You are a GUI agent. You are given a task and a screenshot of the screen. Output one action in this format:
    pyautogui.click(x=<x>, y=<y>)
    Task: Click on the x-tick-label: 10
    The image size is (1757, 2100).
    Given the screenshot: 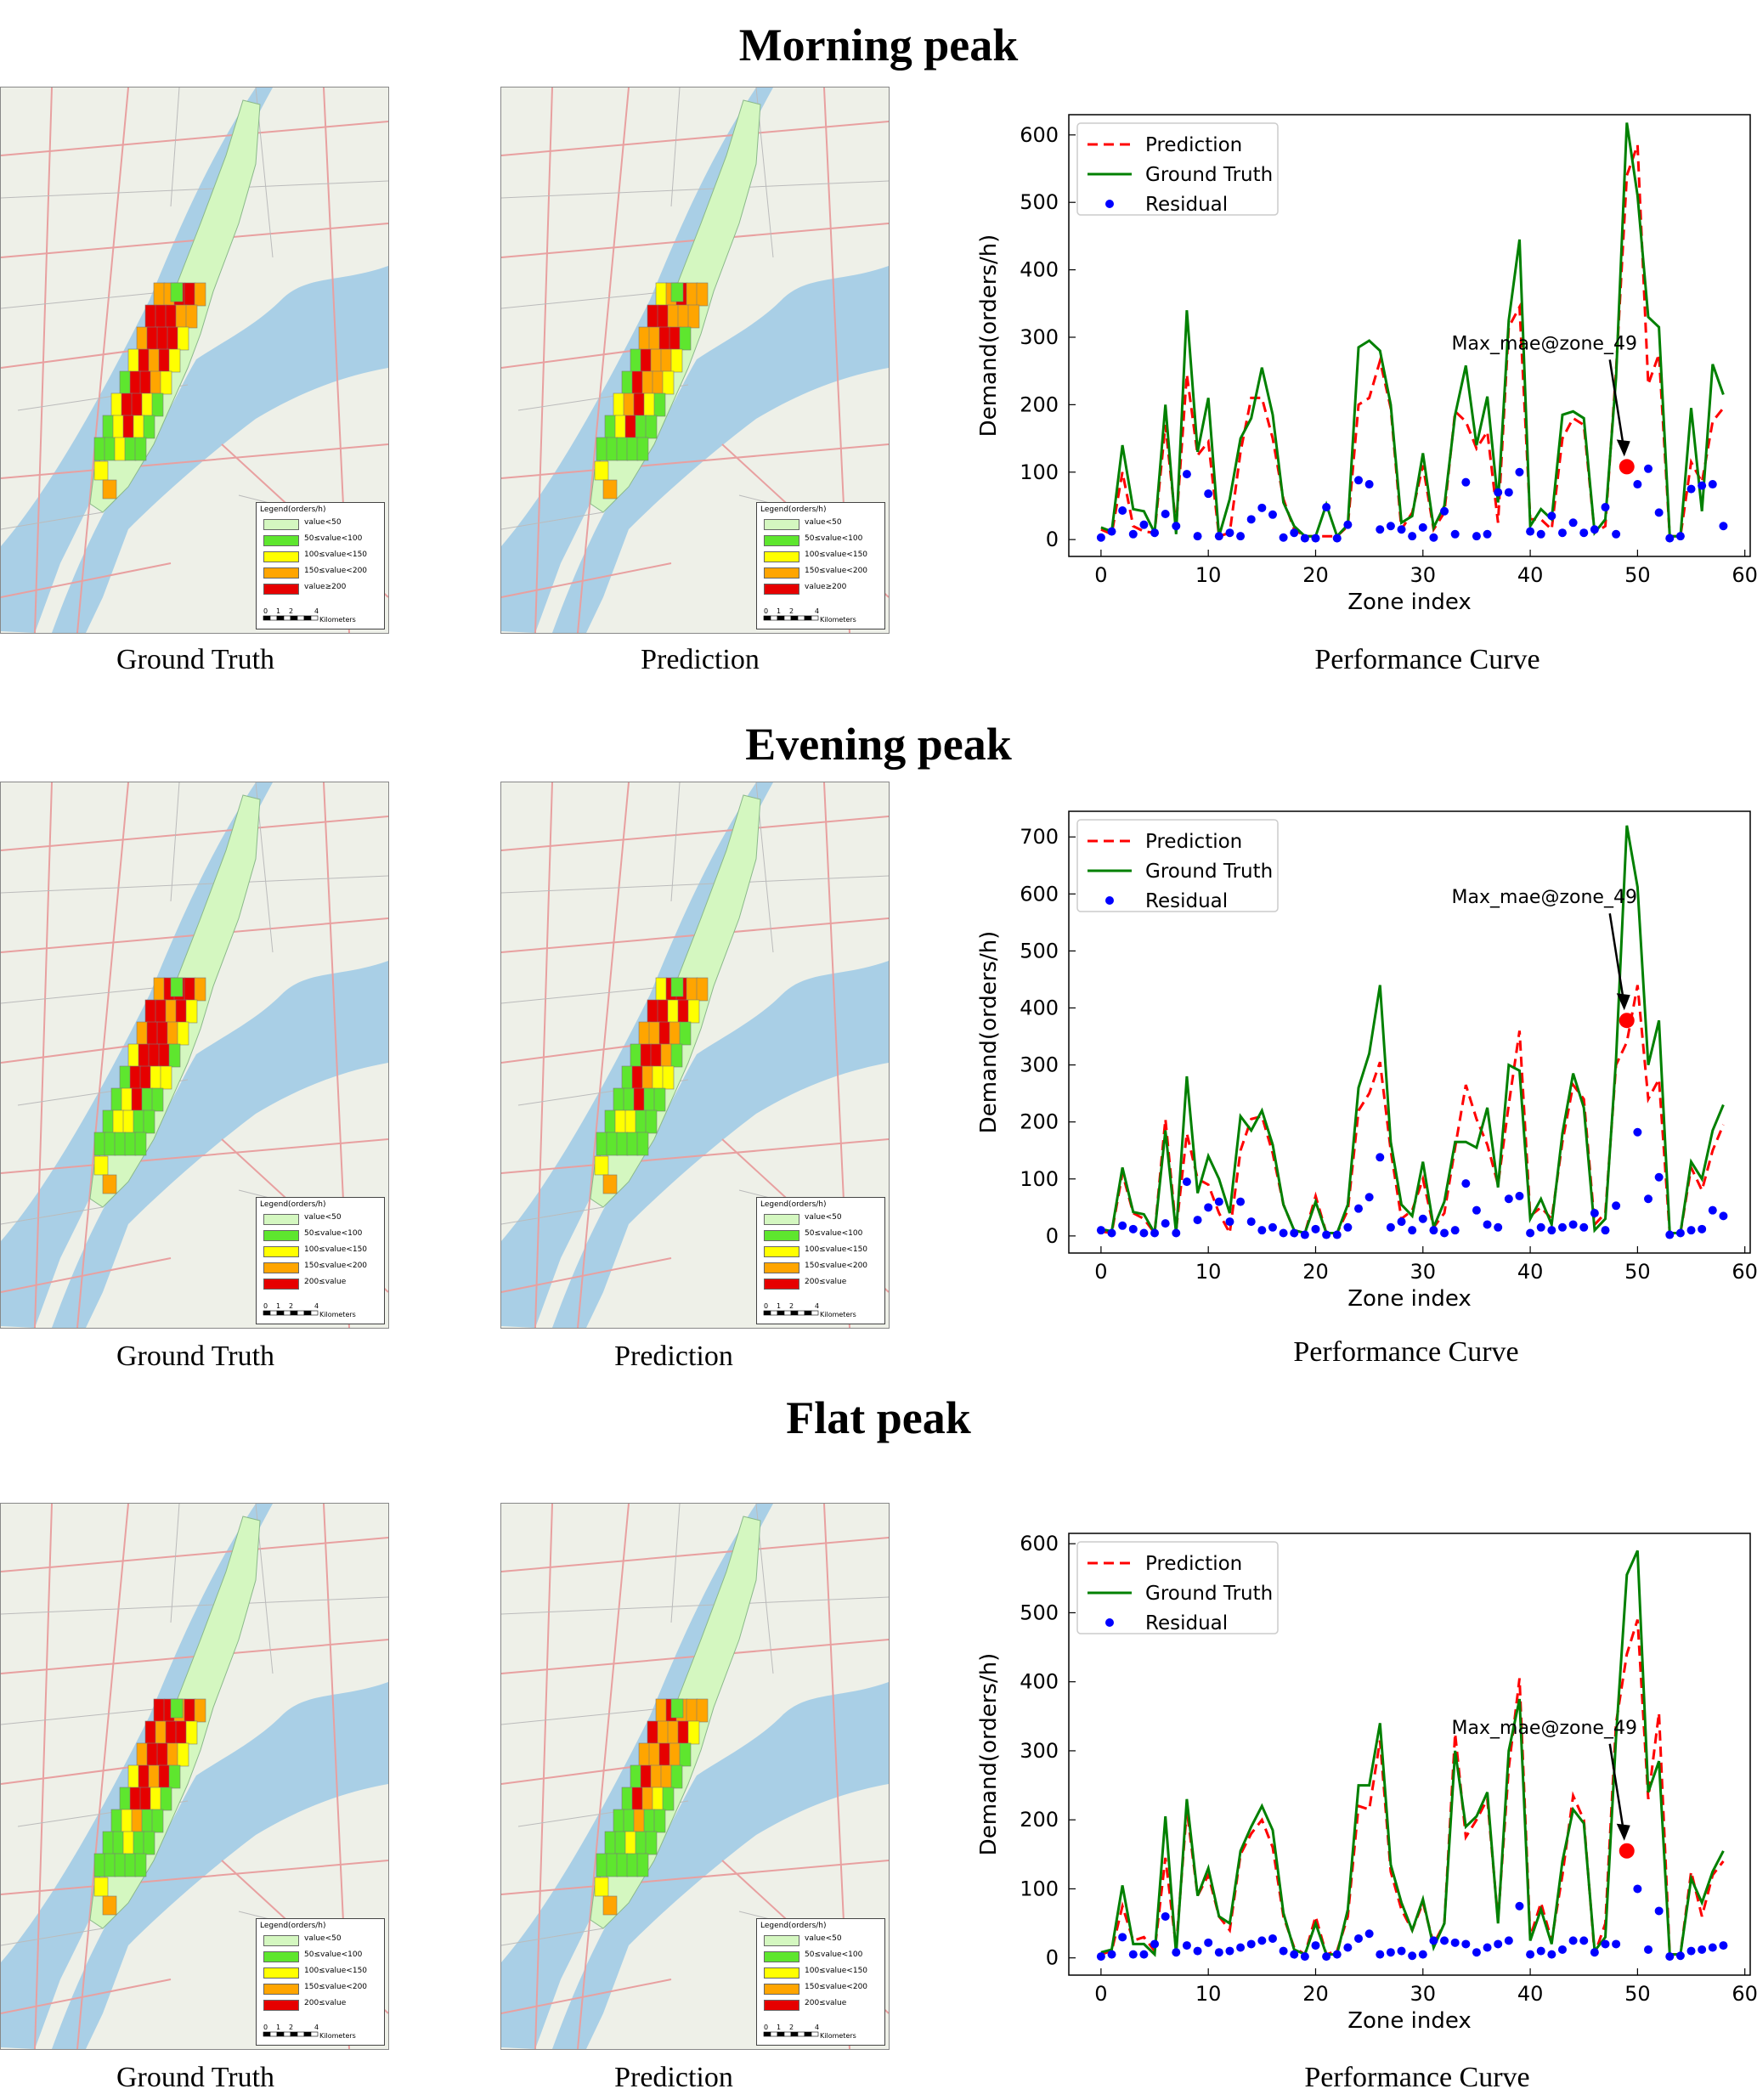 What is the action you would take?
    pyautogui.click(x=1208, y=1994)
    